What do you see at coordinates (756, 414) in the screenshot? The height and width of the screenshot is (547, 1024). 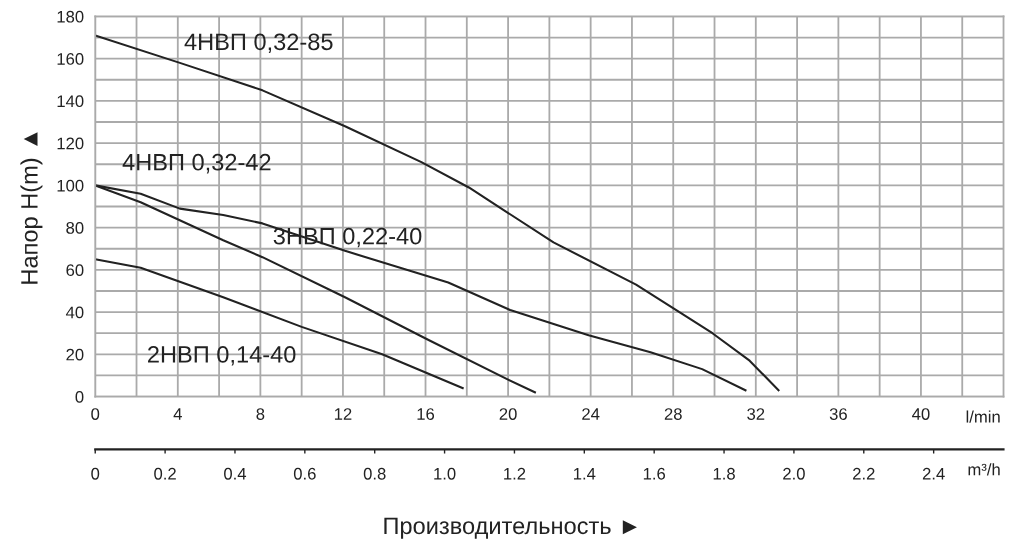 I see `x-tick-label: 32` at bounding box center [756, 414].